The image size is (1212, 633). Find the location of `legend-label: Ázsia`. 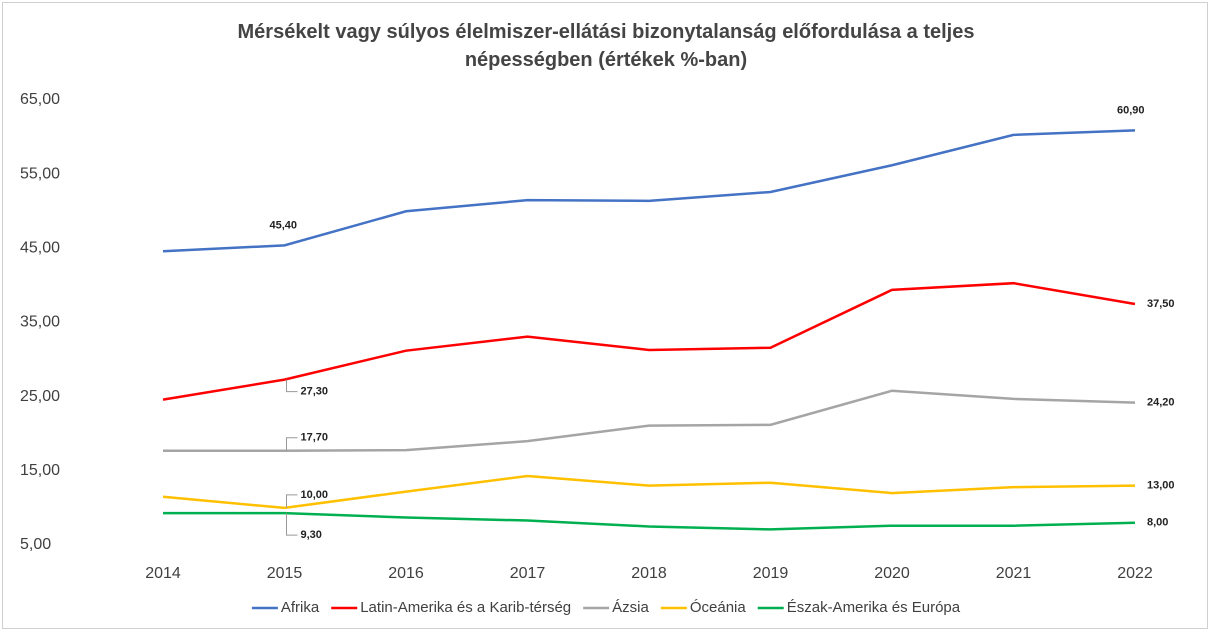

legend-label: Ázsia is located at coordinates (630, 607).